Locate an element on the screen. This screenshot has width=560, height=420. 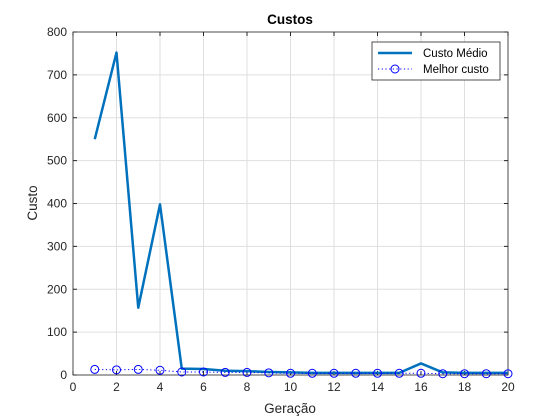
legend: Custo Médio Melhor custo is located at coordinates (436, 61).